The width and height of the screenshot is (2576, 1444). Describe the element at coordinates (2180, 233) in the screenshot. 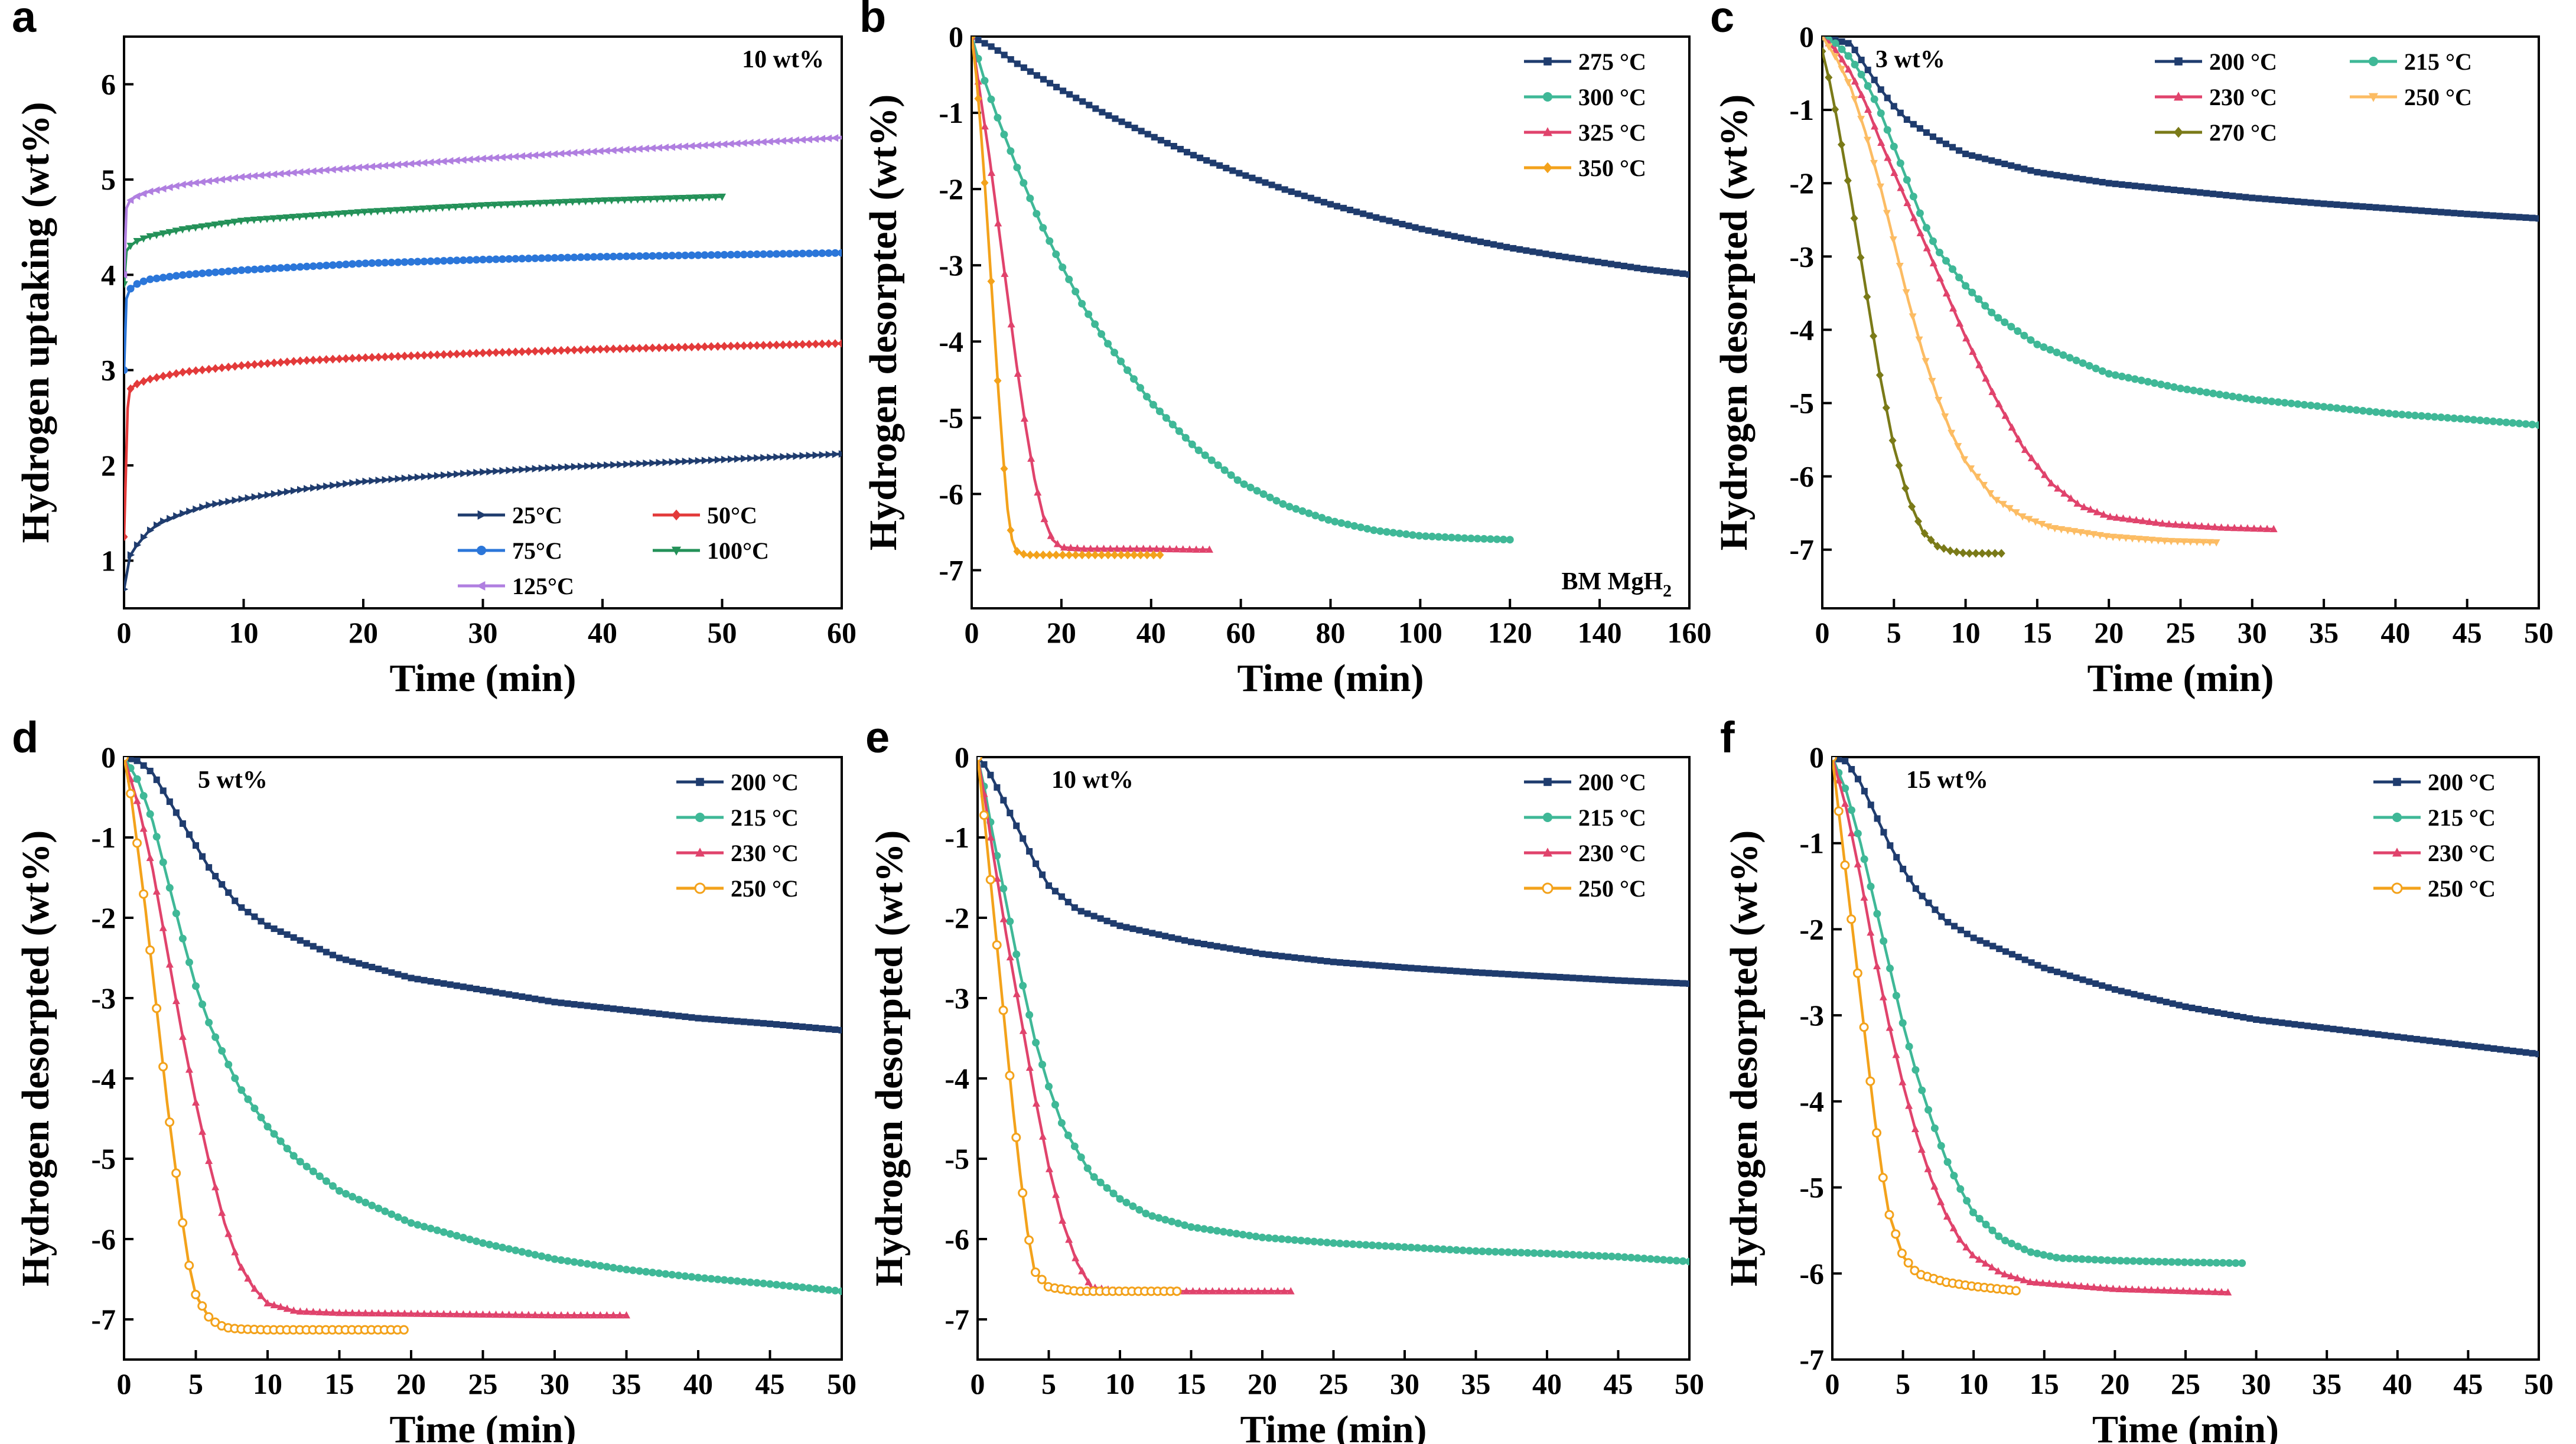

I see `series-215C` at that location.